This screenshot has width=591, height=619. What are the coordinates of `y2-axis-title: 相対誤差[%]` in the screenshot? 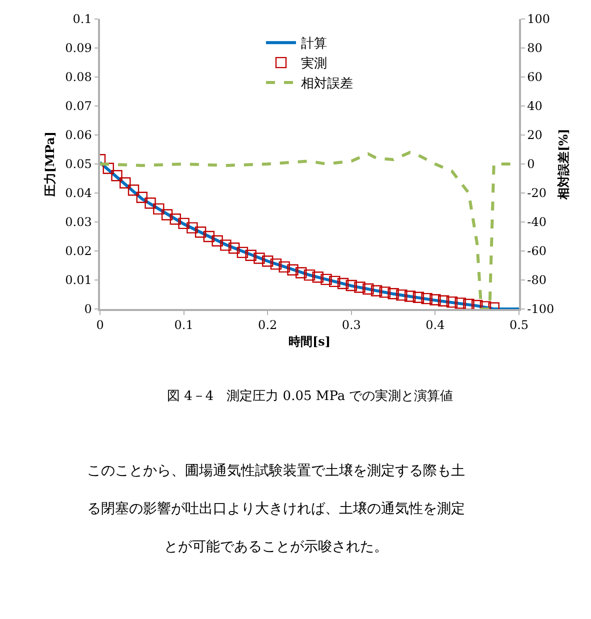 It's located at (563, 164).